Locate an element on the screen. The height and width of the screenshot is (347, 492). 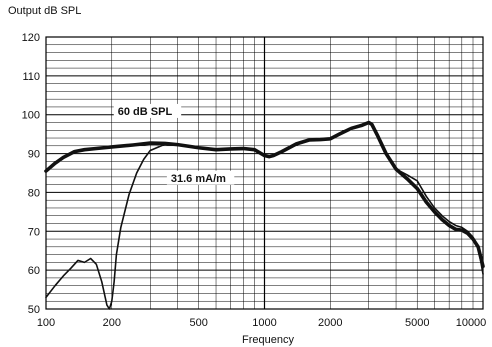
annotation-label: 31.6 mA/m is located at coordinates (198, 179).